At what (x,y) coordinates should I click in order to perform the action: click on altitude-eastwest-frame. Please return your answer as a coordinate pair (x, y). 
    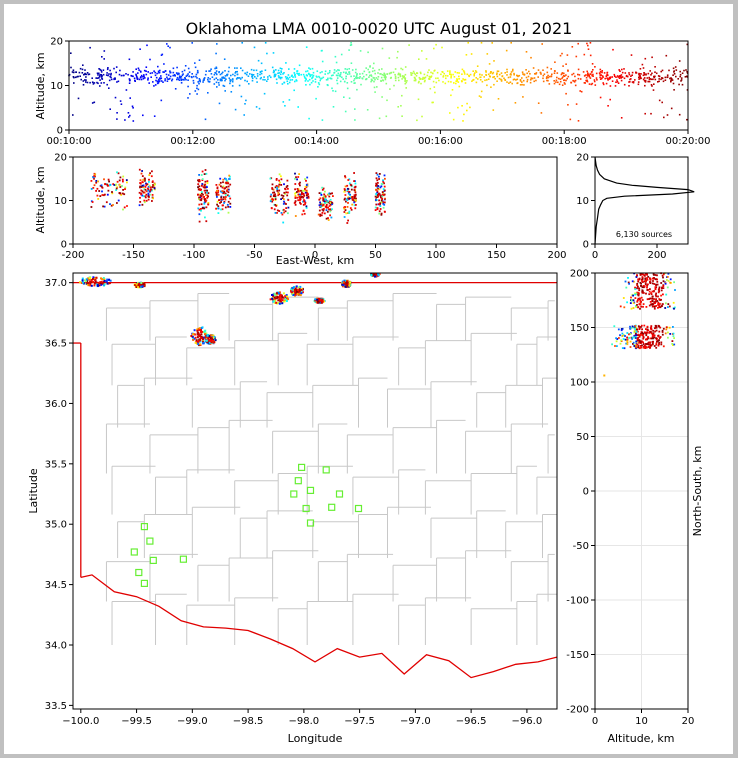
    Looking at the image, I should click on (315, 200).